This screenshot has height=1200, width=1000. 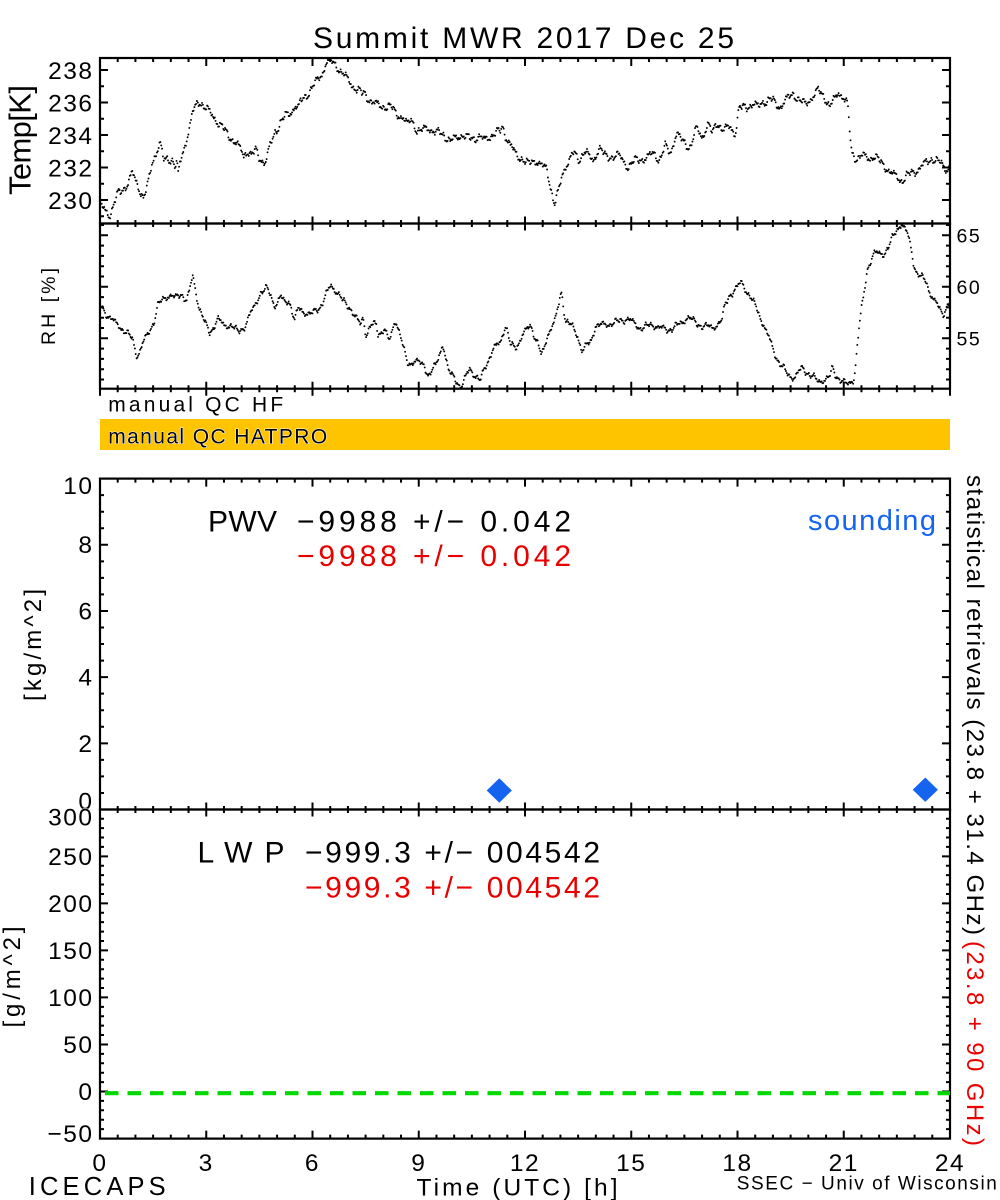 What do you see at coordinates (70, 136) in the screenshot?
I see `svg-text: 234` at bounding box center [70, 136].